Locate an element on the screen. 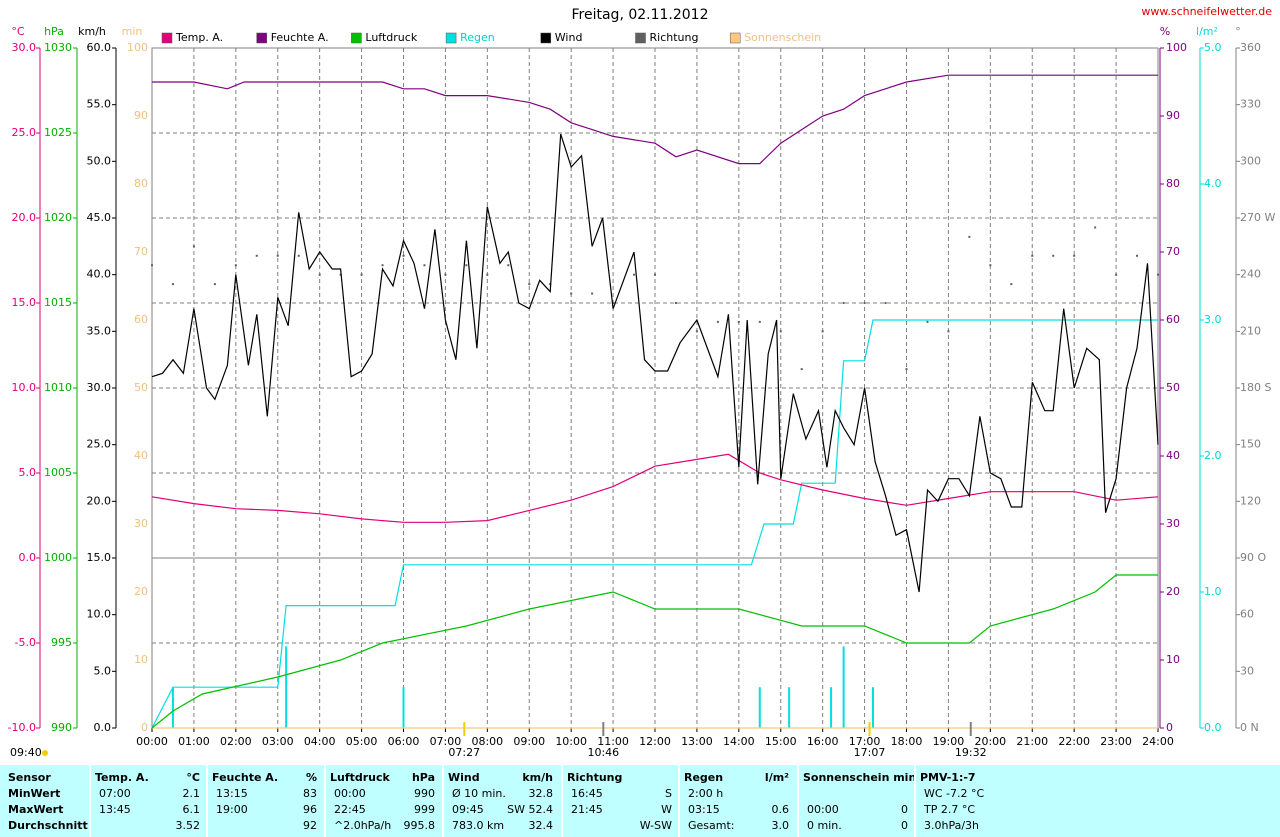 This screenshot has width=1280, height=837. y-tick-label: 1010 is located at coordinates (58, 387).